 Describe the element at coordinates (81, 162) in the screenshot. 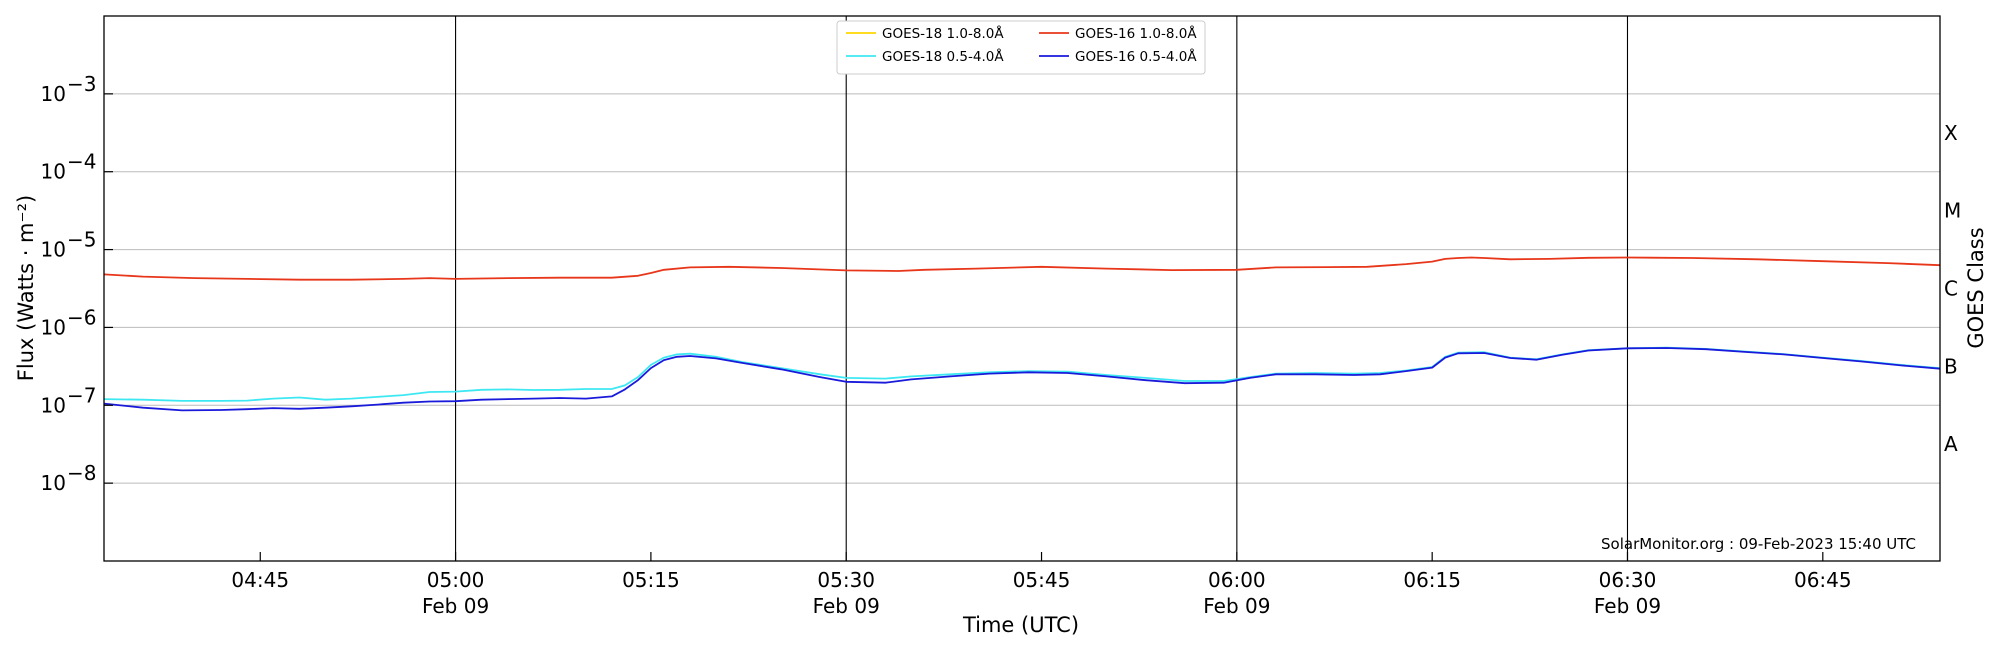

I see `y-tick-exponent: −4` at that location.